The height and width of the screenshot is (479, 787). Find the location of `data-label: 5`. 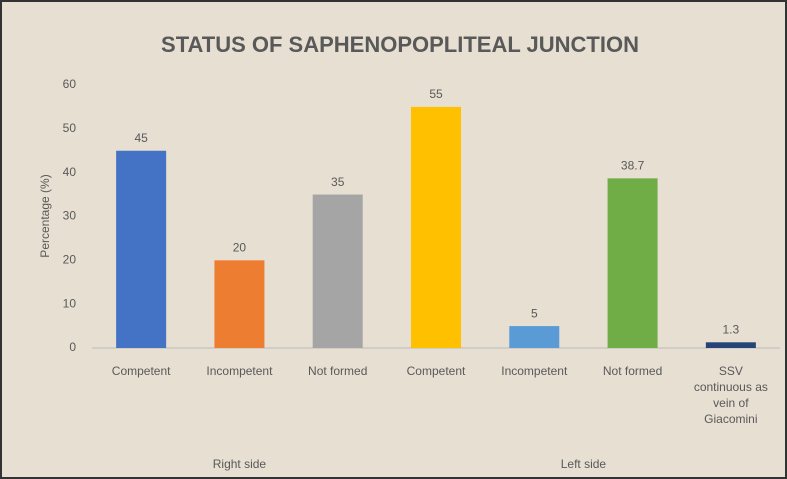

data-label: 5 is located at coordinates (534, 313).